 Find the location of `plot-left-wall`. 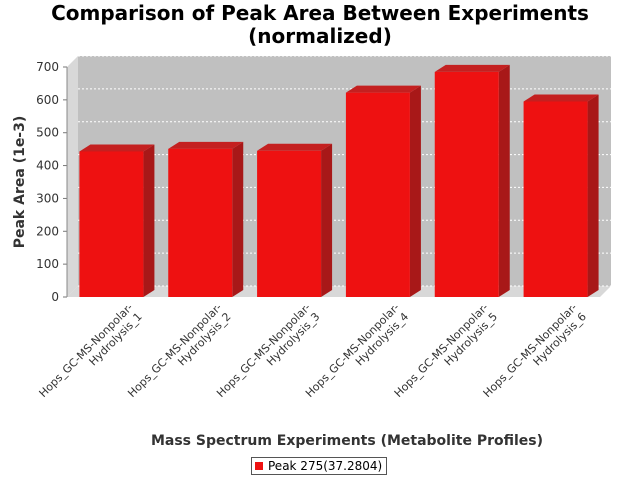

plot-left-wall is located at coordinates (72, 176).